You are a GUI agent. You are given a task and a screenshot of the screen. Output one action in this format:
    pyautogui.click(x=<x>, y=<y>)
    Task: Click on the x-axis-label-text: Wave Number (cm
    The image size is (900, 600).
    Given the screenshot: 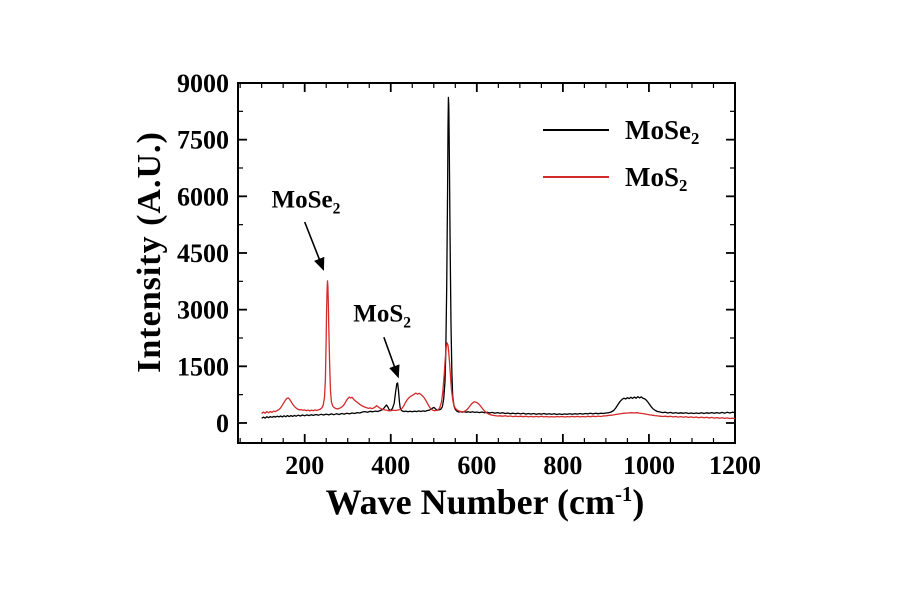 What is the action you would take?
    pyautogui.click(x=470, y=502)
    